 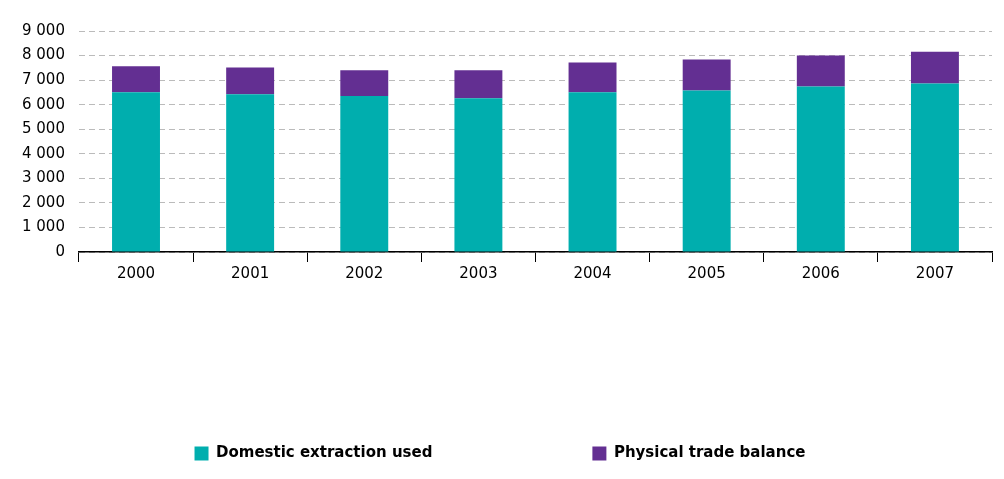 I want to click on y-tick-label: 0, so click(x=60, y=250).